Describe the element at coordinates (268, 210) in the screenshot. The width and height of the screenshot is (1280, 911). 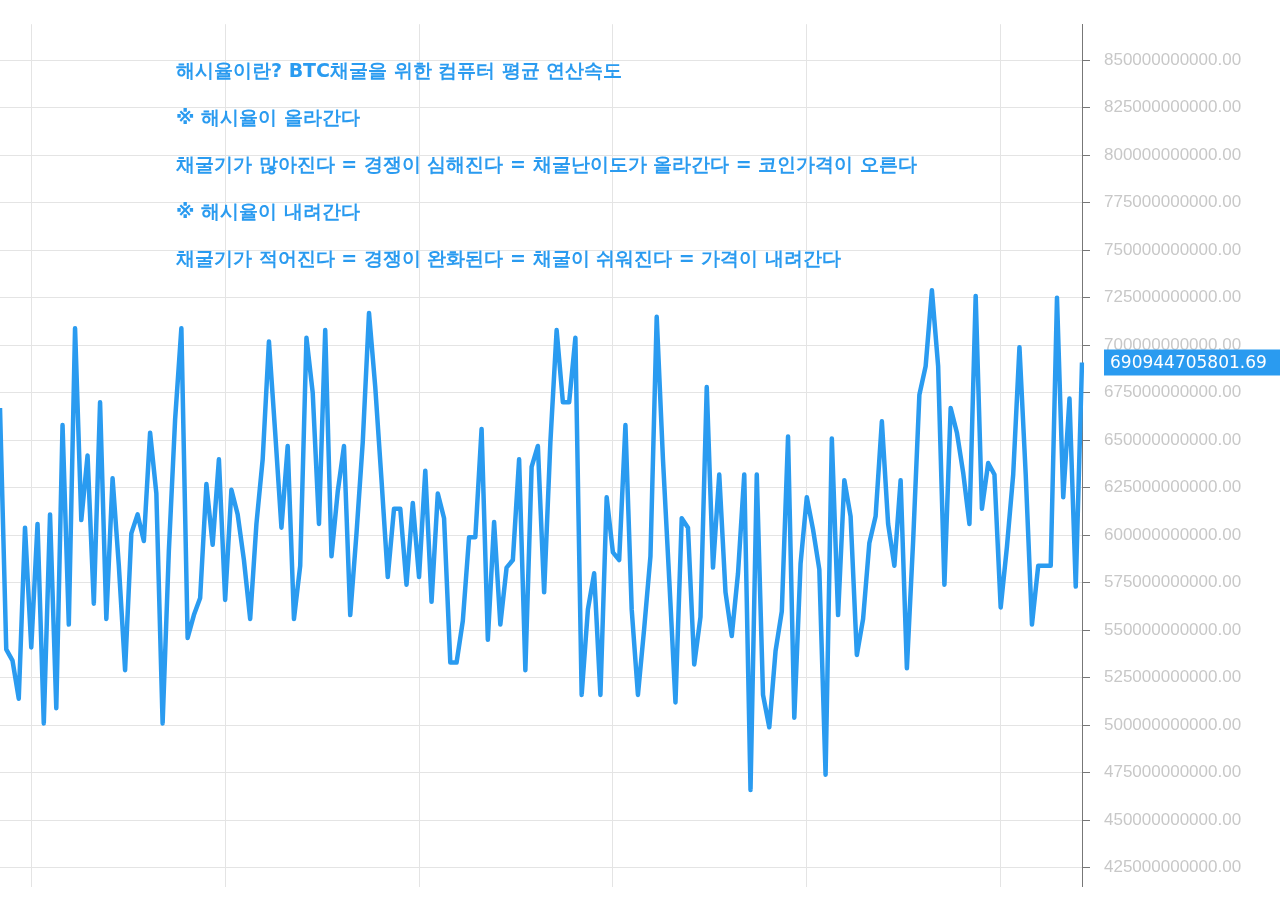
I see `annotation: ※ 해시율이 내려간다` at that location.